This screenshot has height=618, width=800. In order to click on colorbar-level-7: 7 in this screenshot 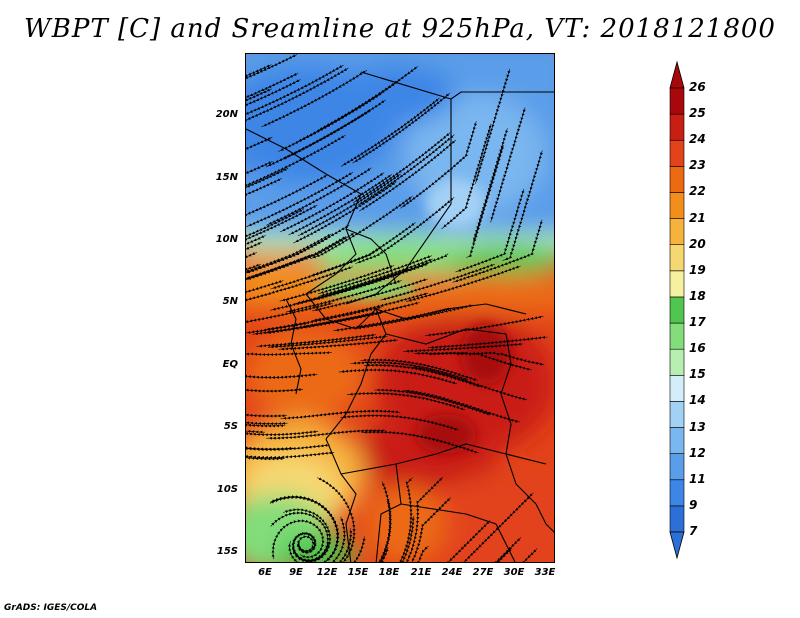, I will do `click(693, 531)`.